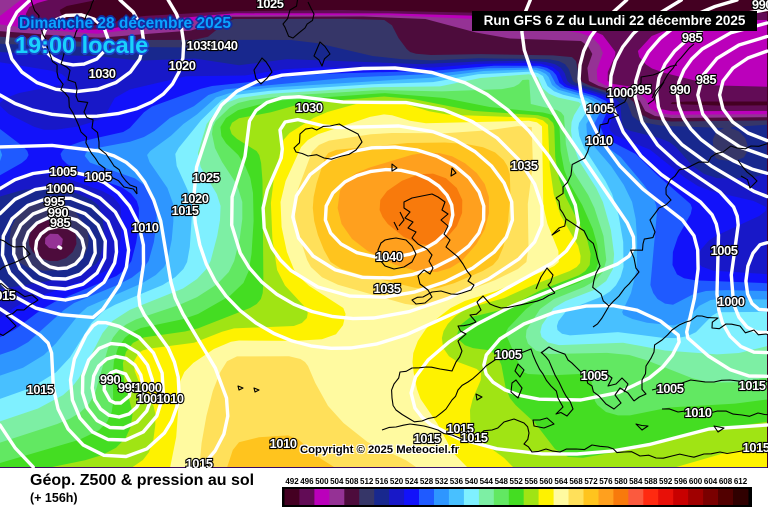 The height and width of the screenshot is (512, 768). Describe the element at coordinates (382, 481) in the screenshot. I see `svg-text: 516` at that location.